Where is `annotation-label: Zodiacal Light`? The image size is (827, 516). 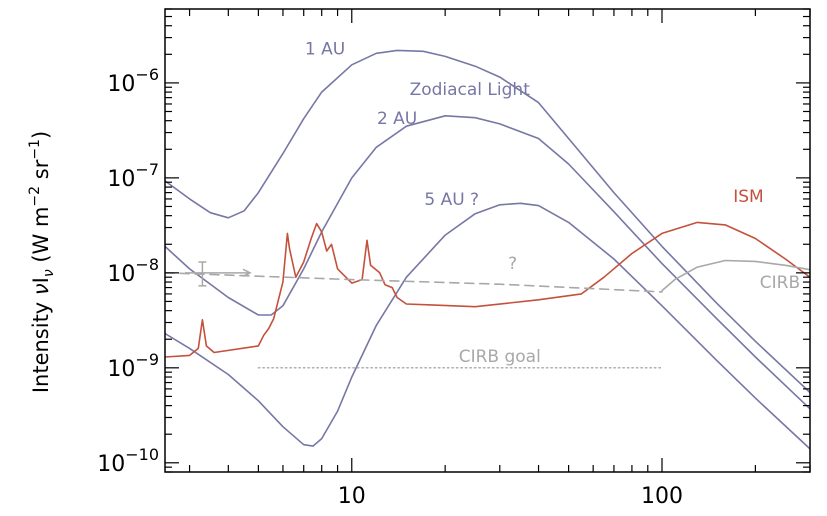
annotation-label: Zodiacal Light is located at coordinates (470, 90).